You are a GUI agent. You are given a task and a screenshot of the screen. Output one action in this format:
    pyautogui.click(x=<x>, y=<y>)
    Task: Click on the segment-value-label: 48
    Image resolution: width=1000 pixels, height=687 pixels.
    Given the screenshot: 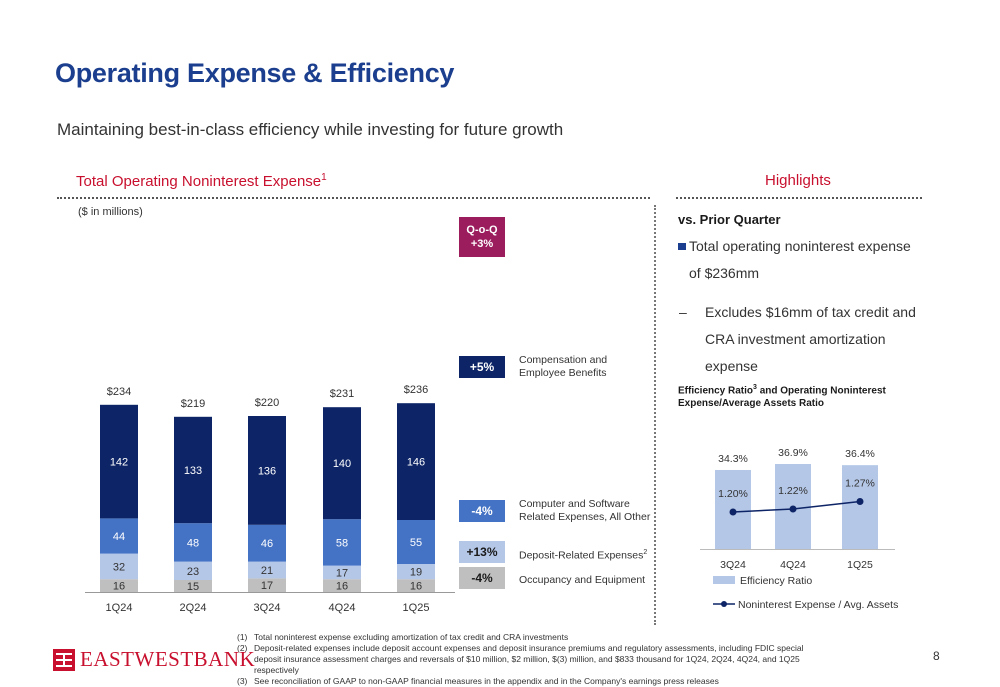 What is the action you would take?
    pyautogui.click(x=193, y=543)
    